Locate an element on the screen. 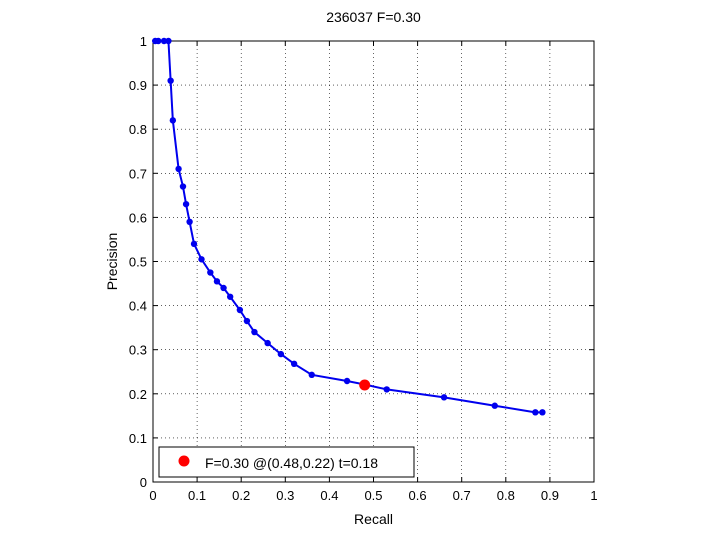  x-tick-label: 0.1 is located at coordinates (197, 495).